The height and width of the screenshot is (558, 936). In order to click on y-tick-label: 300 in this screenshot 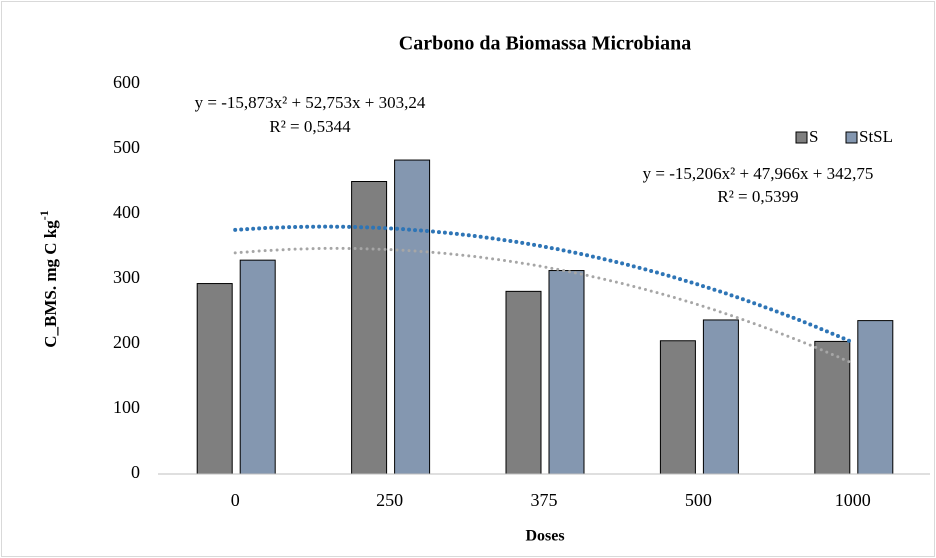, I will do `click(126, 277)`.